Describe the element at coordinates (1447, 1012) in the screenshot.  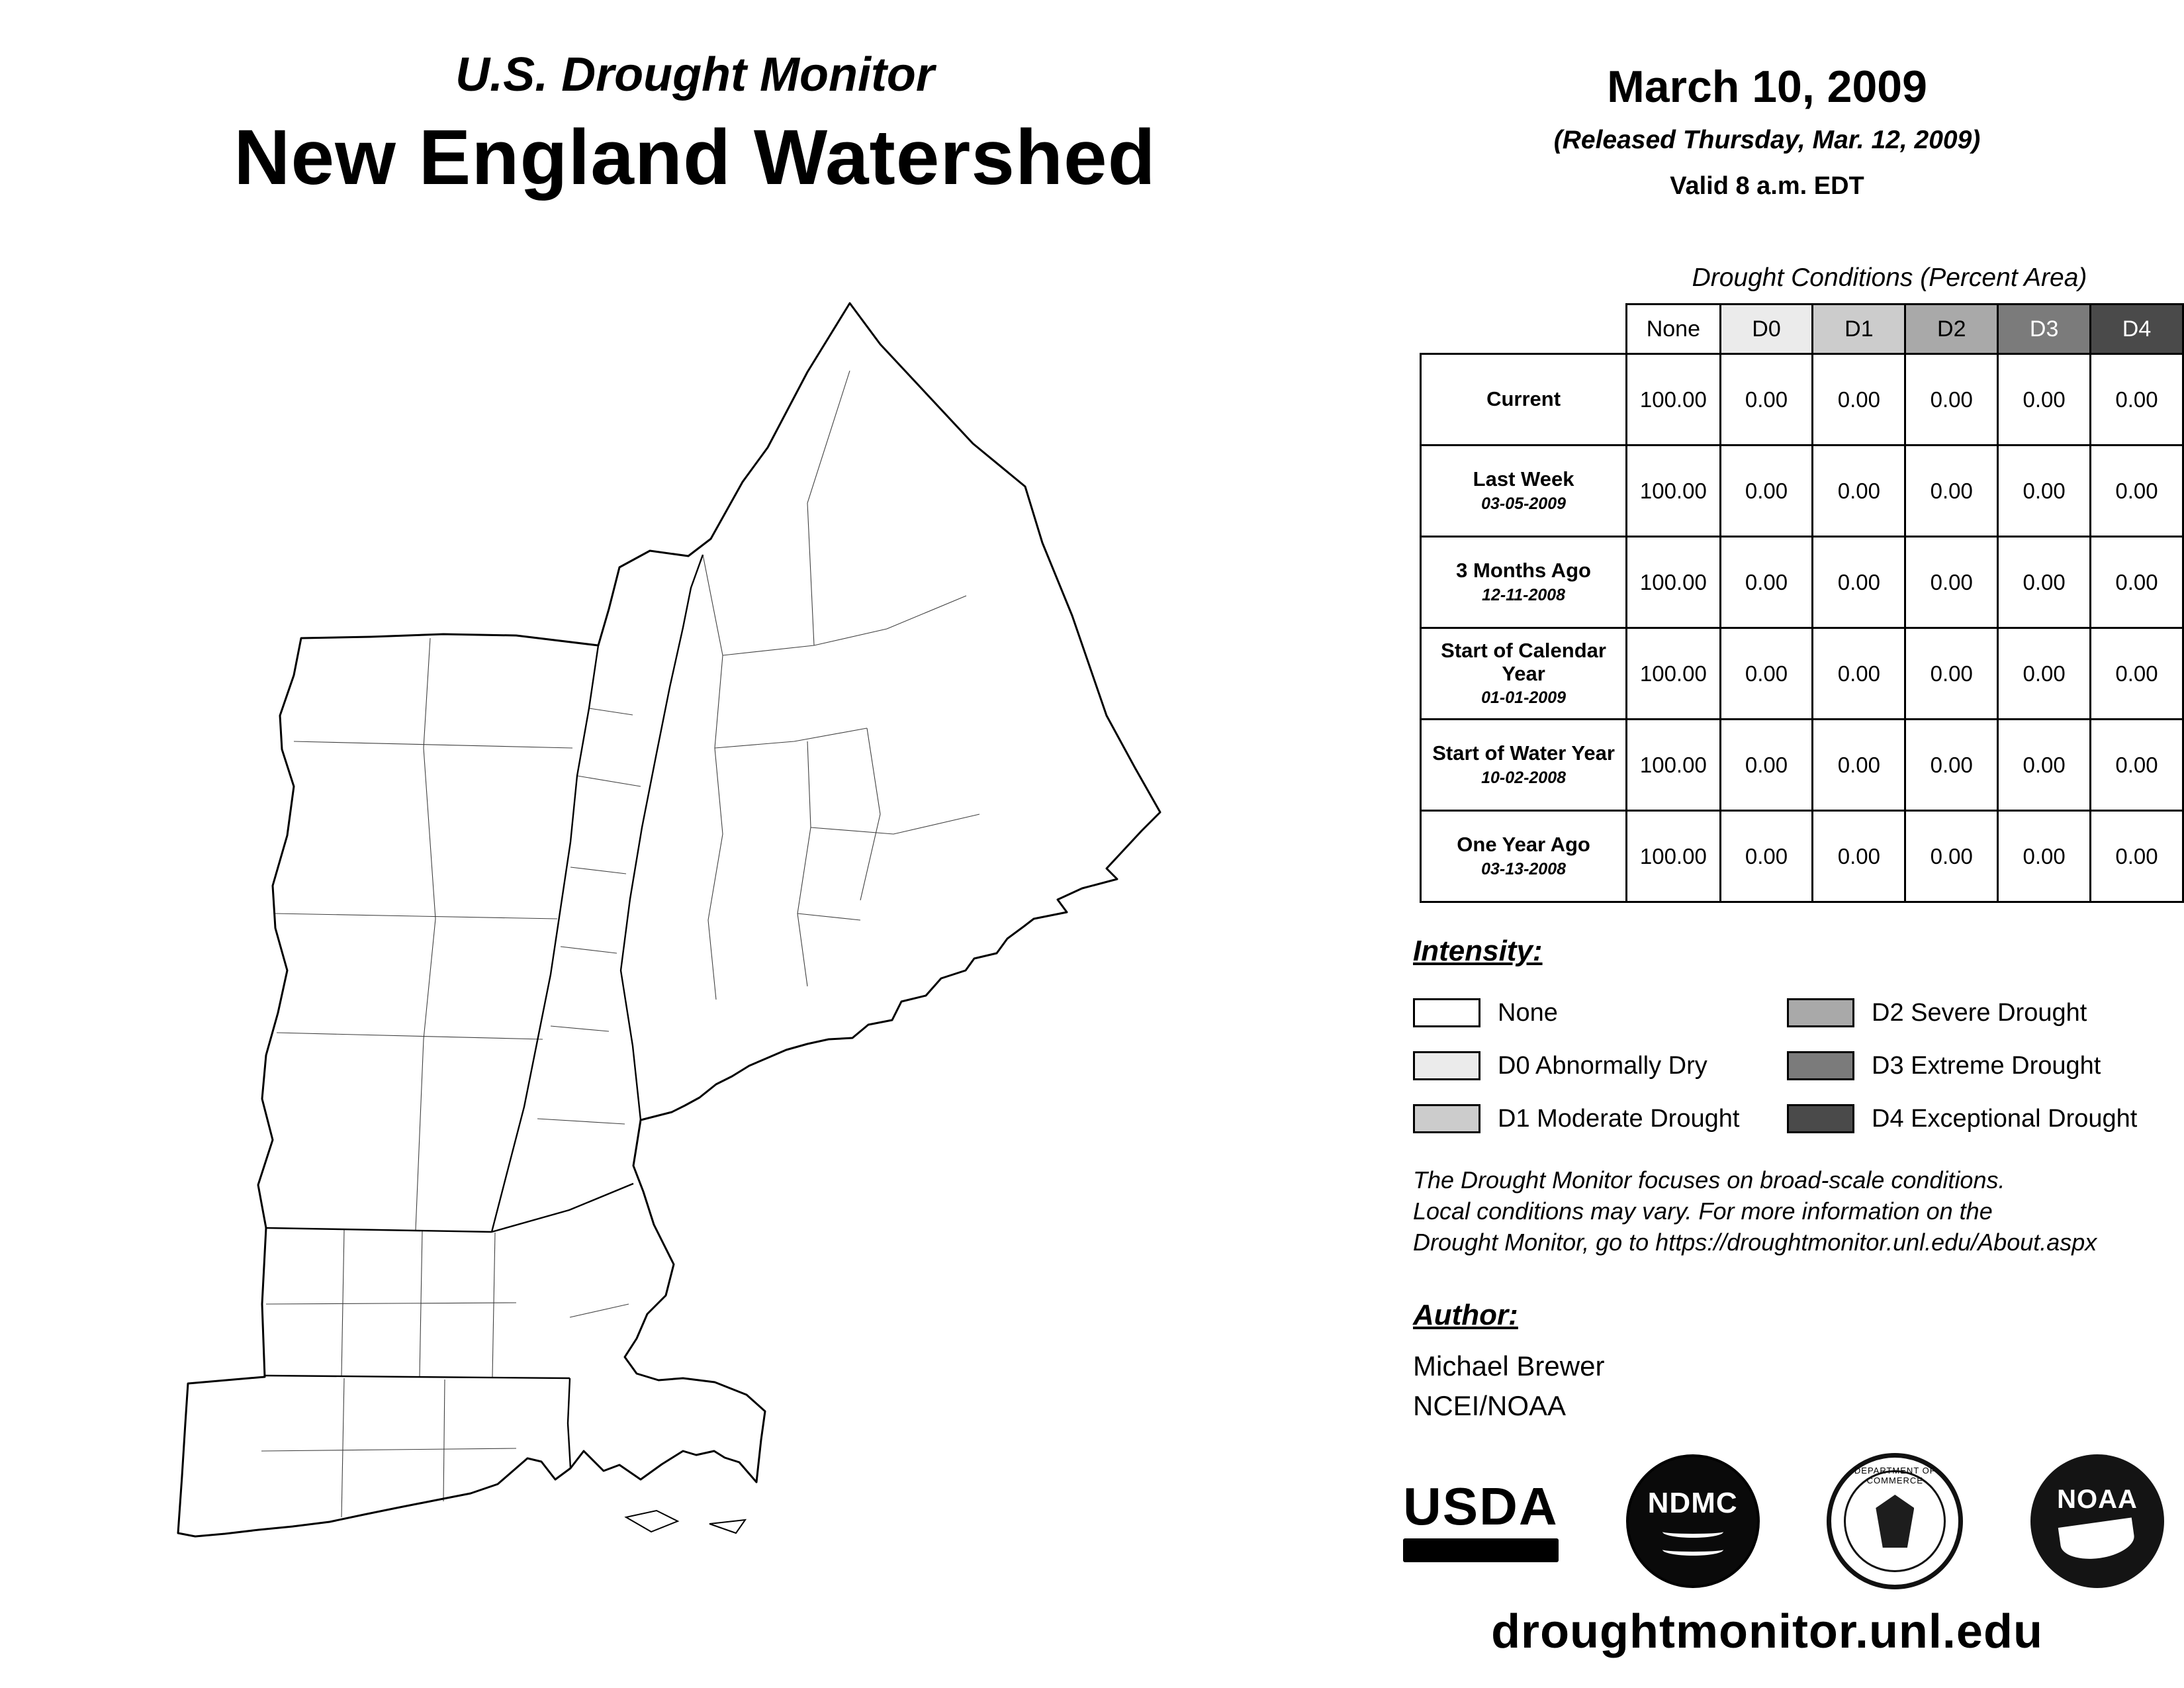
I see `none-swatch` at that location.